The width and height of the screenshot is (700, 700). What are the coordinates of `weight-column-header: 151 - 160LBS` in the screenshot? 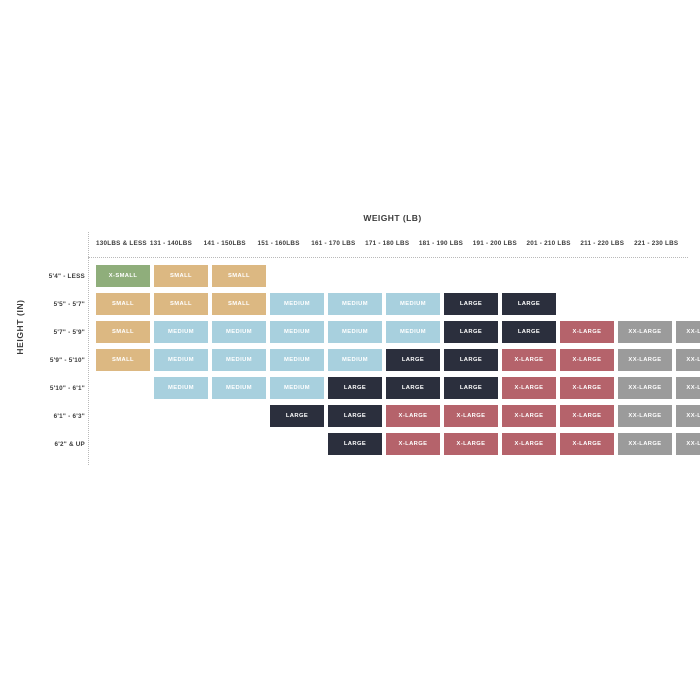 It's located at (278, 243).